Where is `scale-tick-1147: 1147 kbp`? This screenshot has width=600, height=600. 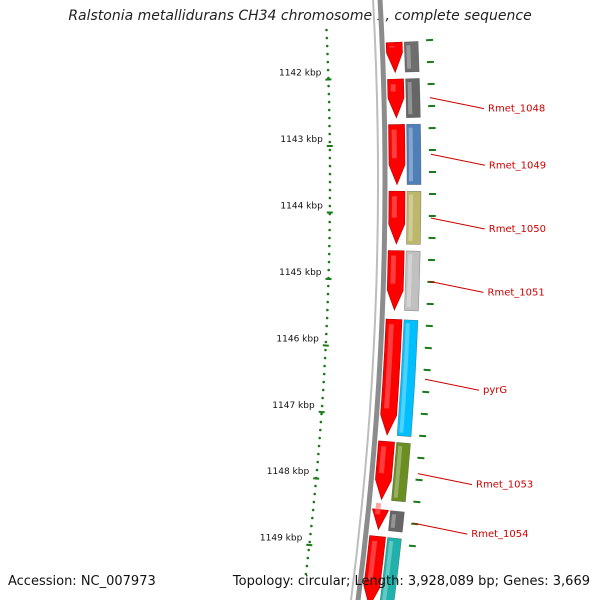 scale-tick-1147: 1147 kbp is located at coordinates (298, 407).